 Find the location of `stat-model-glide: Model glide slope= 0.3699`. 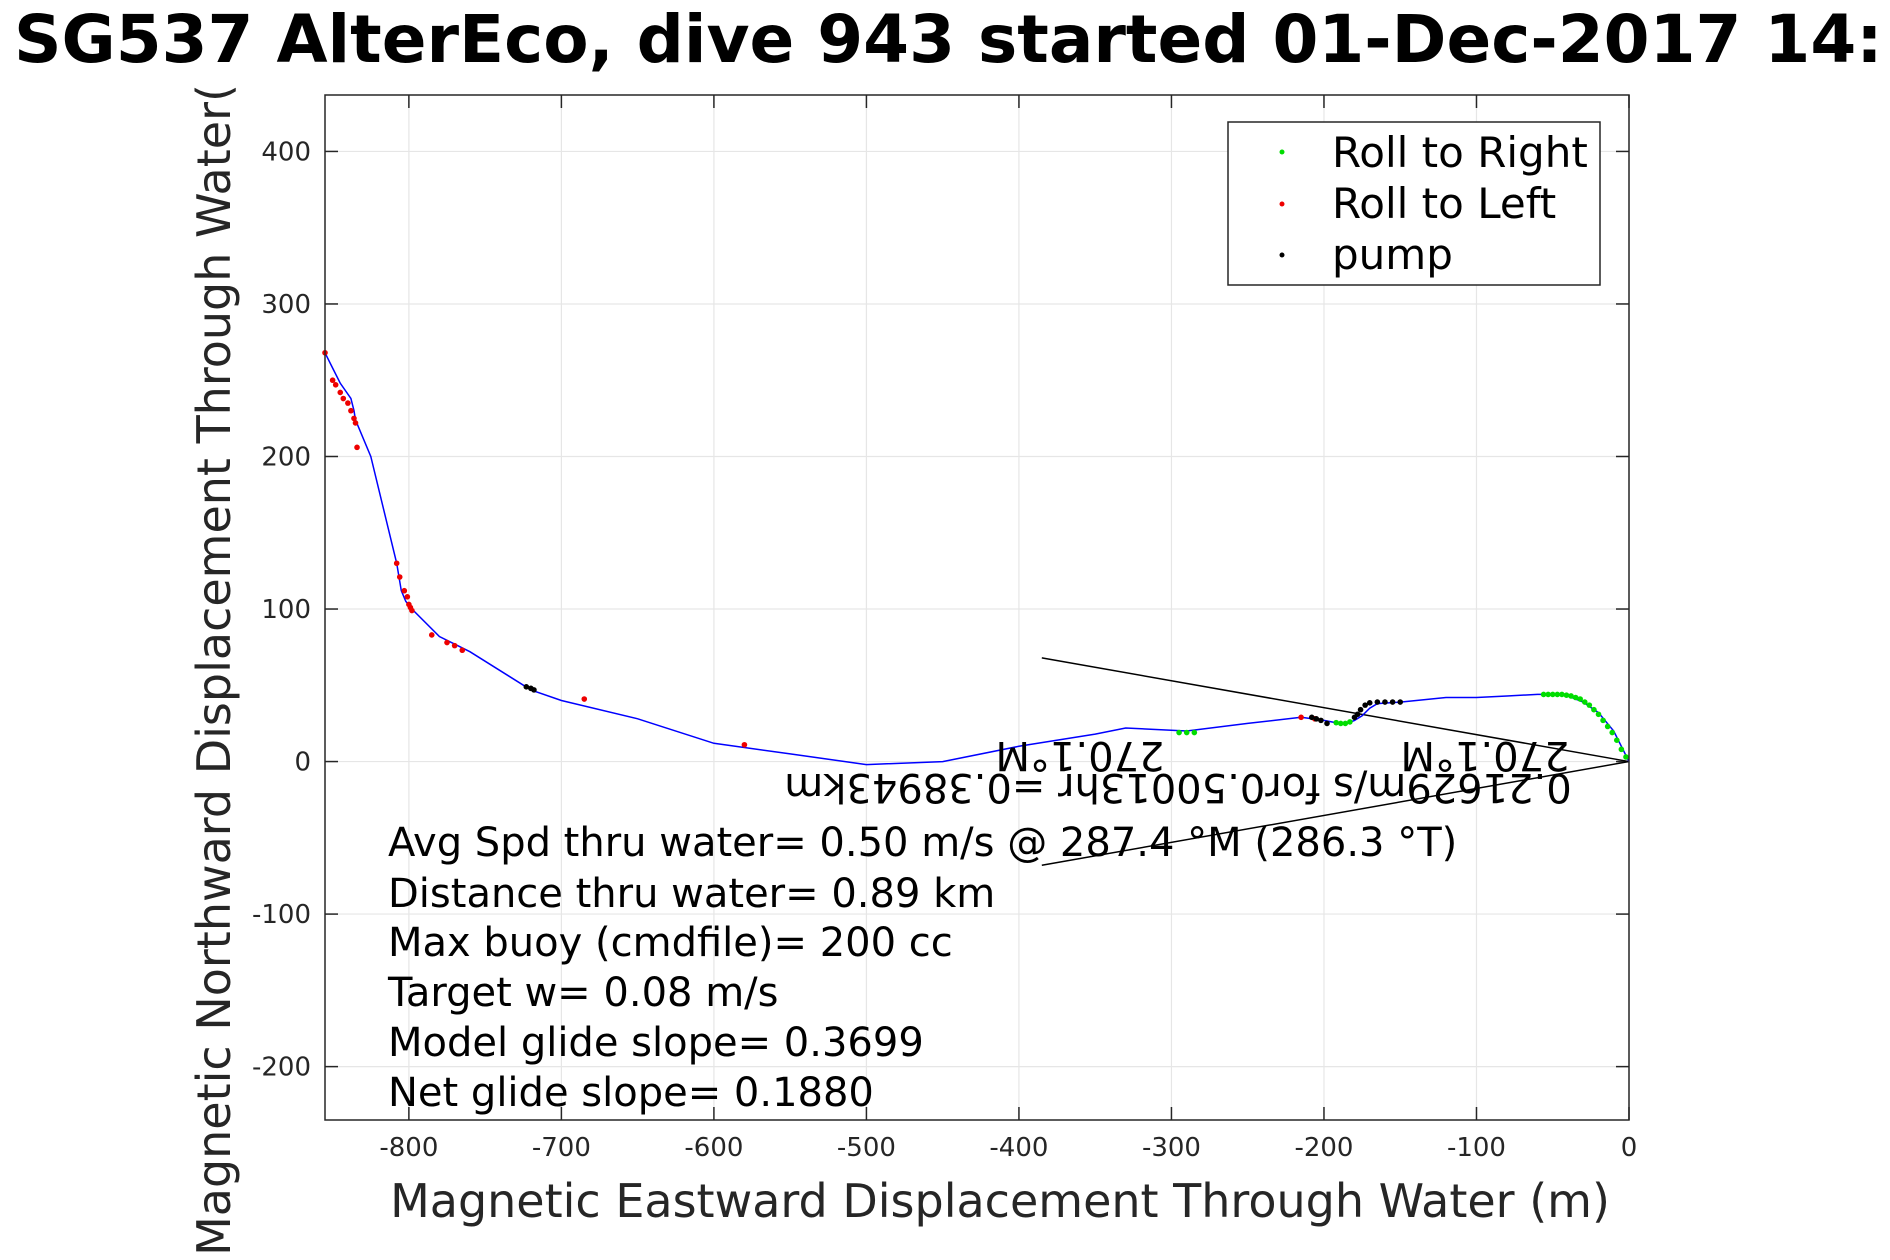

stat-model-glide: Model glide slope= 0.3699 is located at coordinates (656, 1043).